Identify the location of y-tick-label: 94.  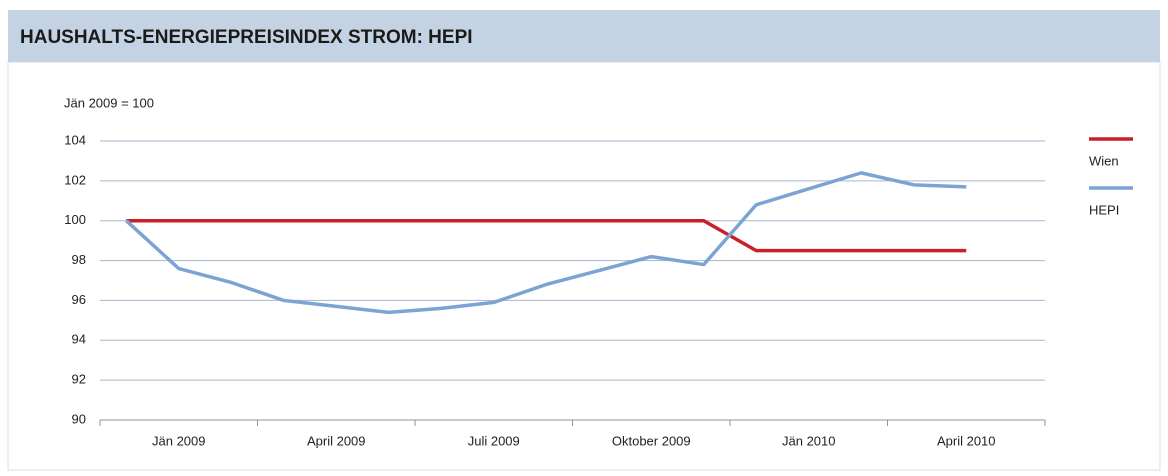
(79, 339).